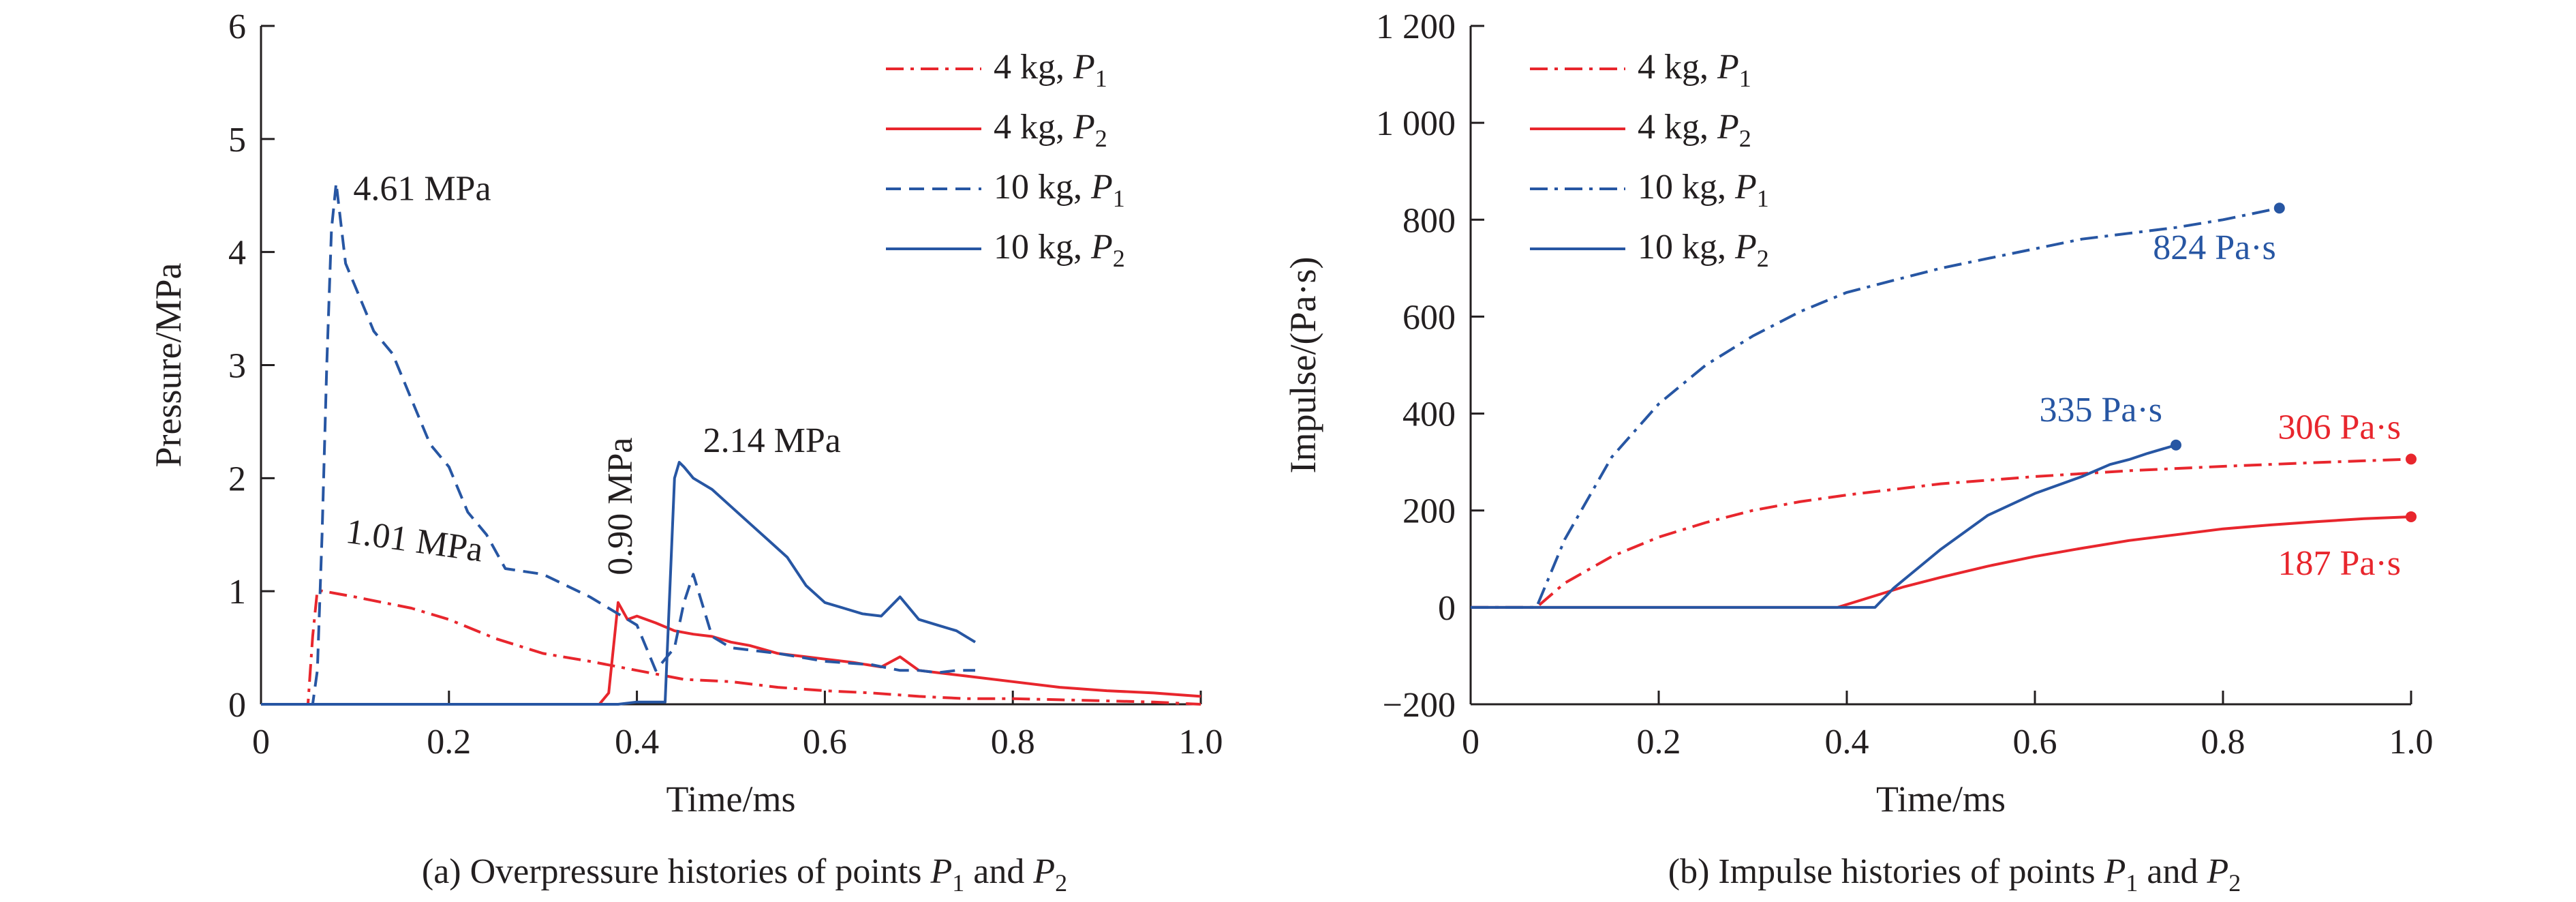 The width and height of the screenshot is (2576, 902). What do you see at coordinates (1303, 366) in the screenshot?
I see `y-axis-title: Impulse/(Pa·s)` at bounding box center [1303, 366].